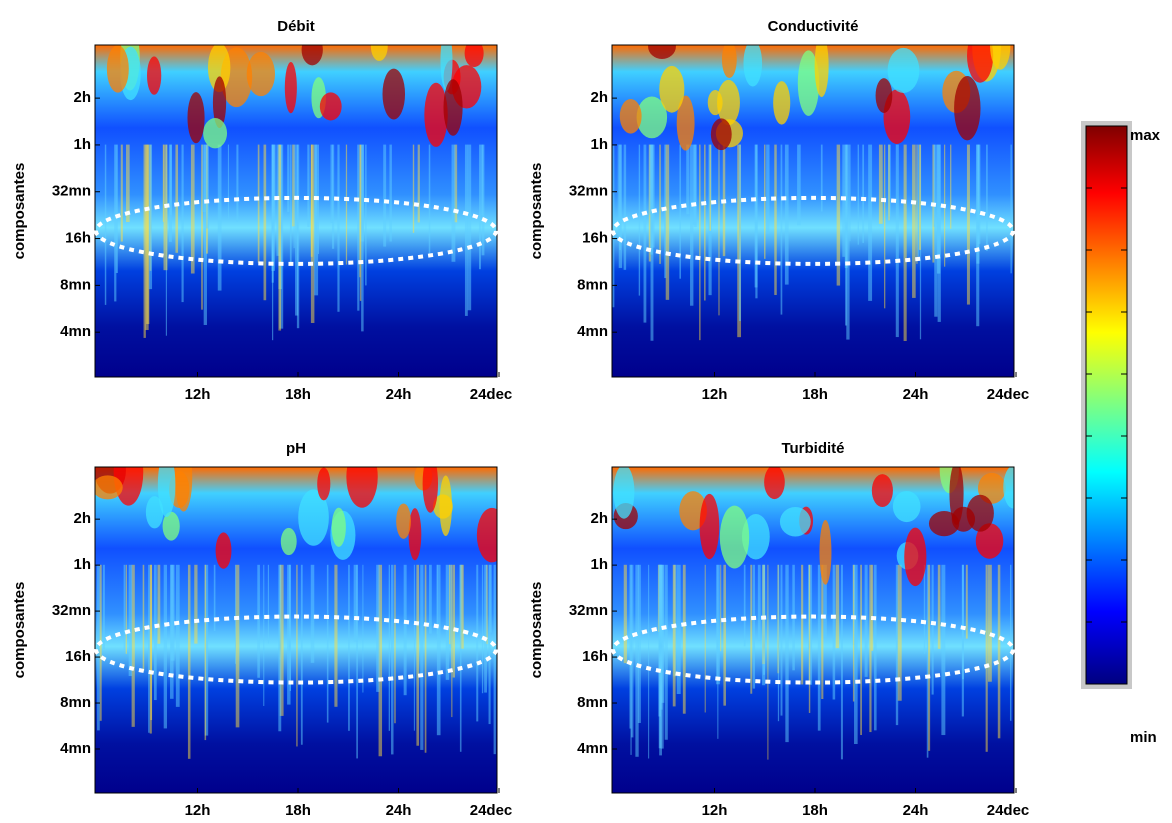 This screenshot has width=1172, height=823. What do you see at coordinates (599, 144) in the screenshot?
I see `y-tick-label: 1h` at bounding box center [599, 144].